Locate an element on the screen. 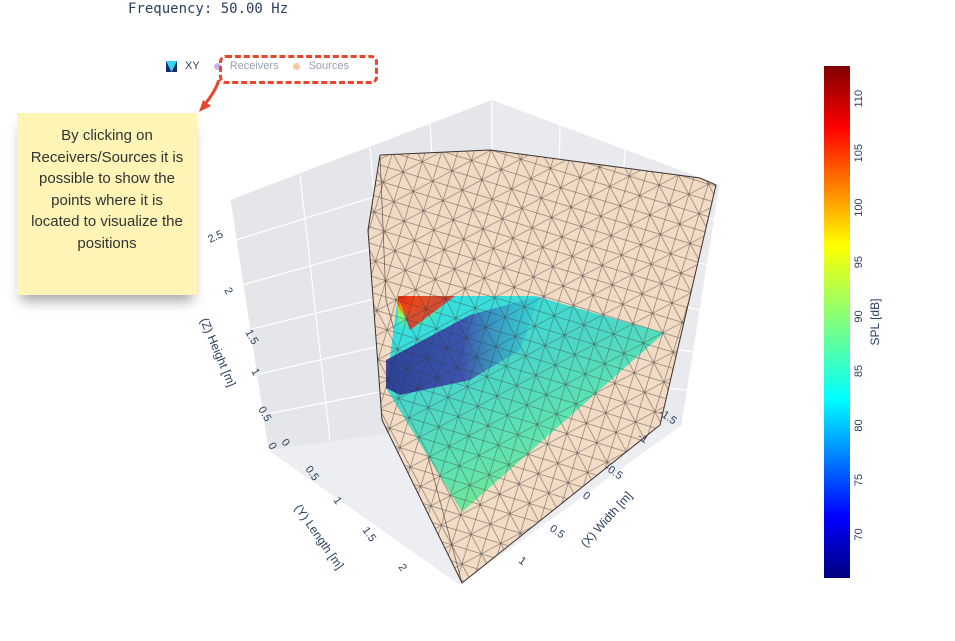 This screenshot has width=955, height=641. legend-item-receivers: Receivers is located at coordinates (246, 66).